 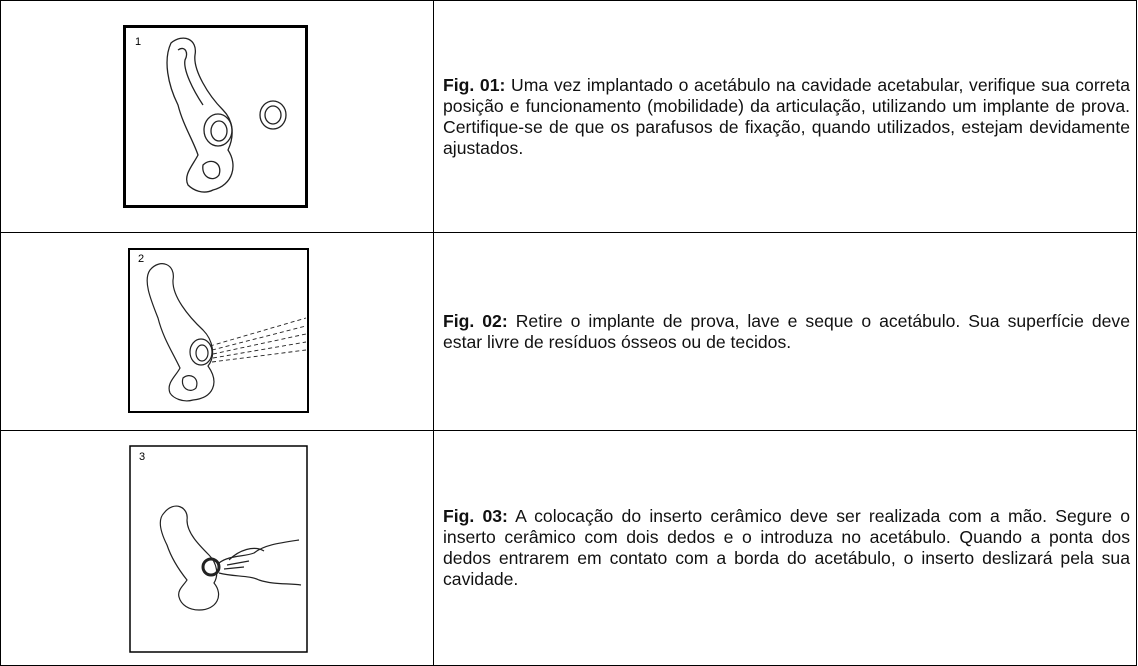 I want to click on figure-label: Fig. 01:, so click(x=474, y=84).